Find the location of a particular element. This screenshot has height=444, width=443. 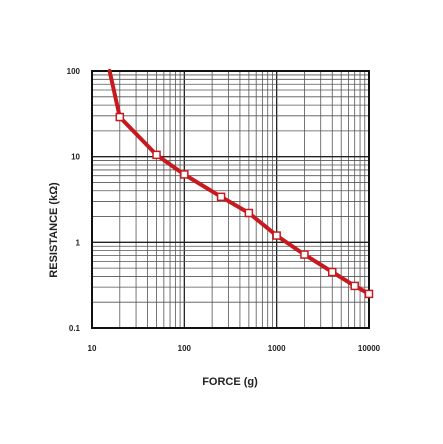

x-axis-title: FORCE (g) is located at coordinates (230, 382).